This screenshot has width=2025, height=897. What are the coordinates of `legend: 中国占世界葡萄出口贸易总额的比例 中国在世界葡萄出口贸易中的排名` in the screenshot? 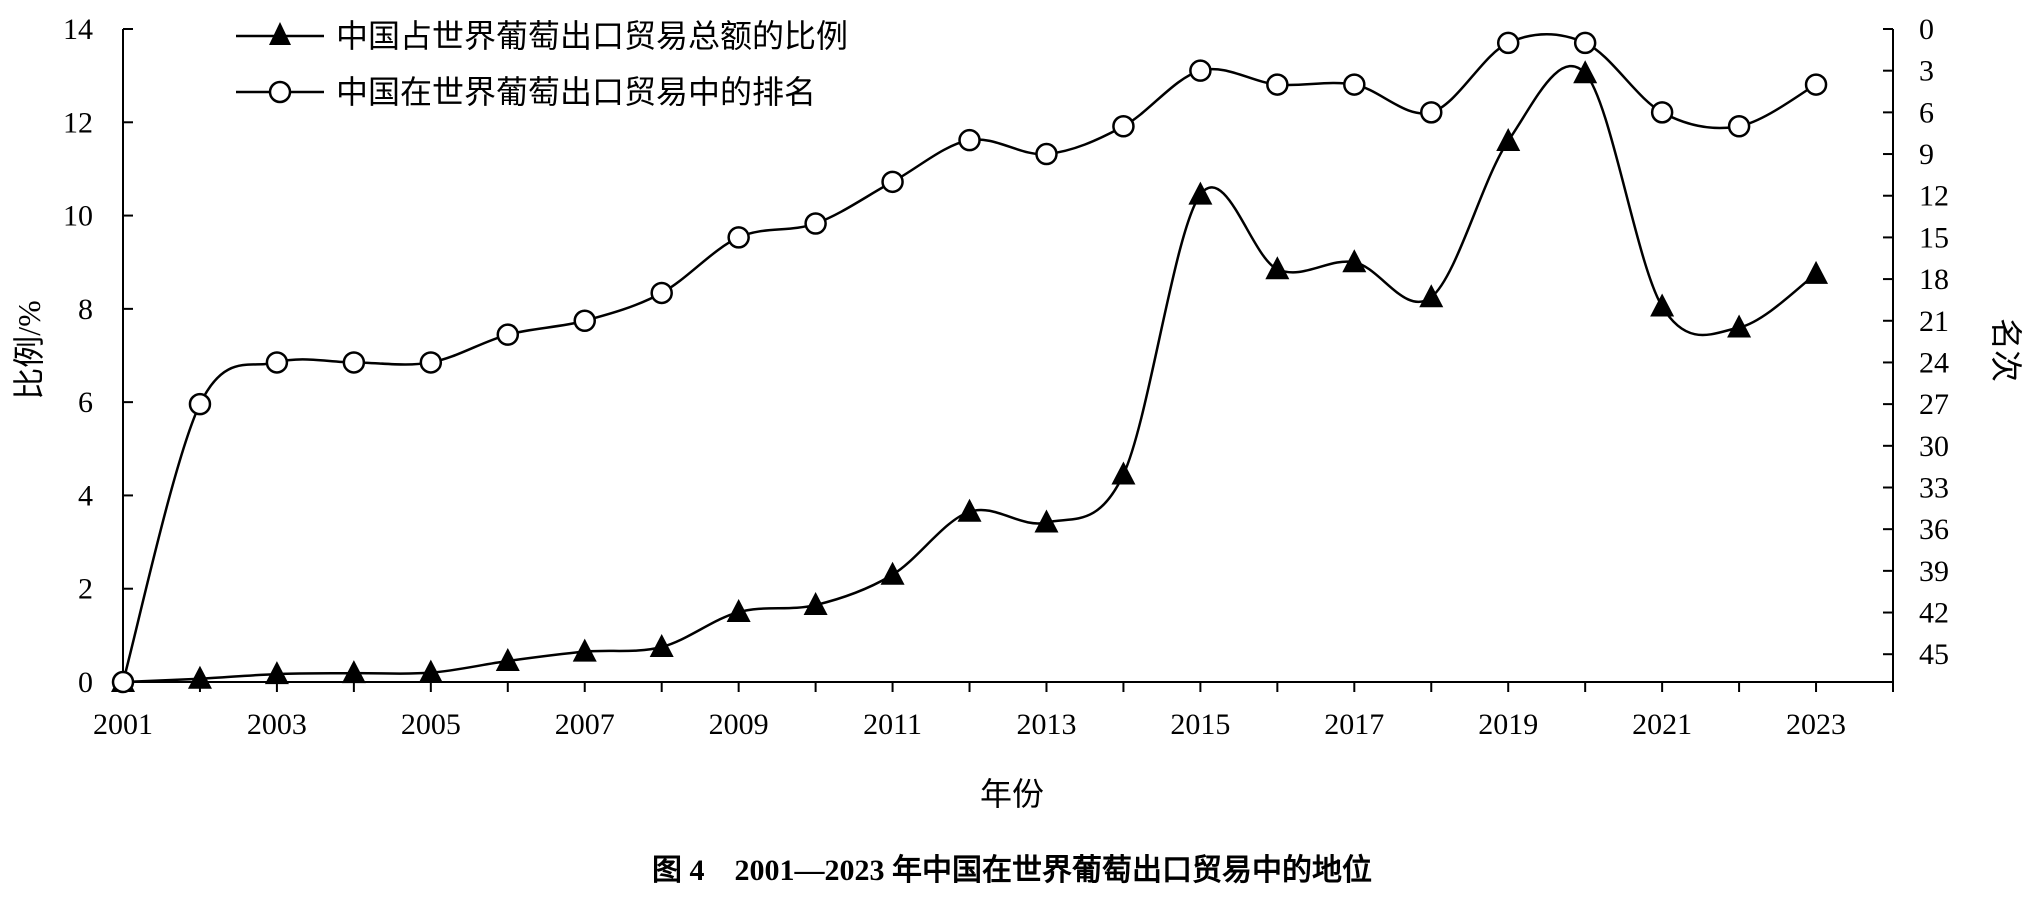 It's located at (542, 64).